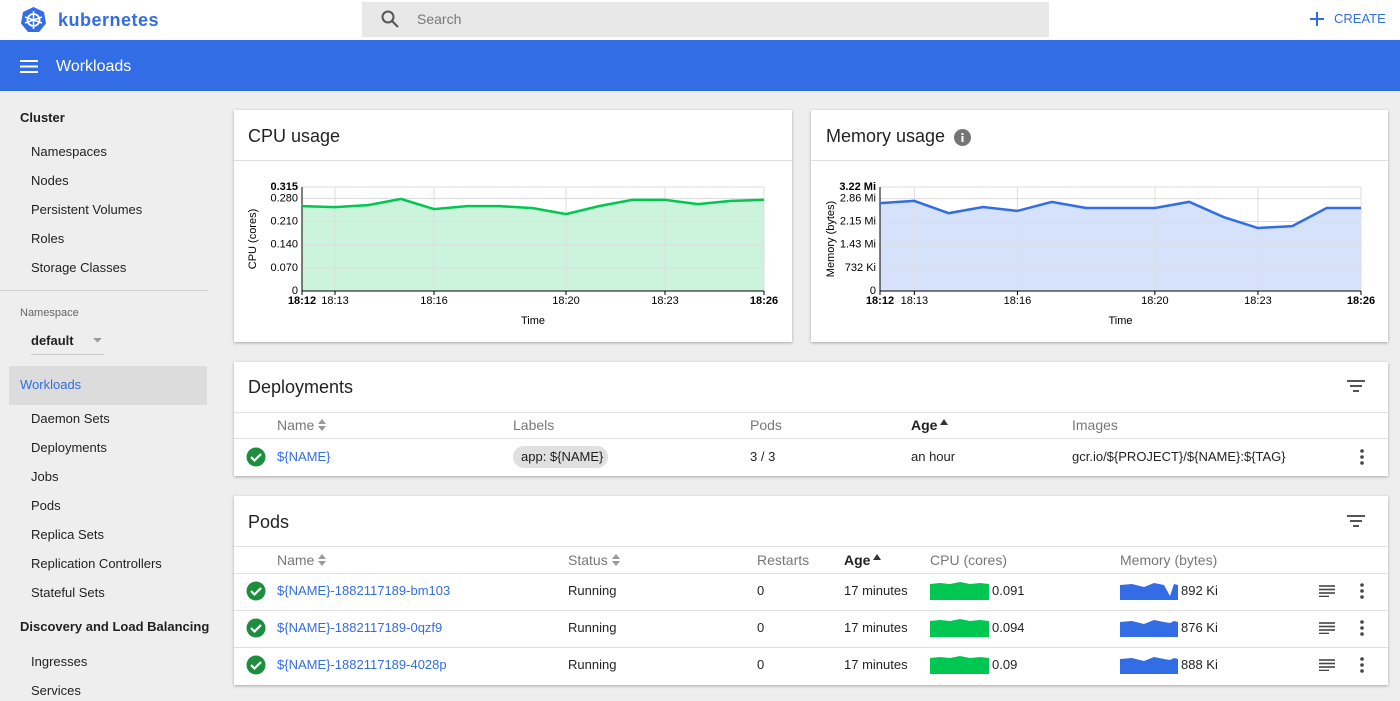 The image size is (1400, 701). I want to click on namespace-select: default, so click(52, 340).